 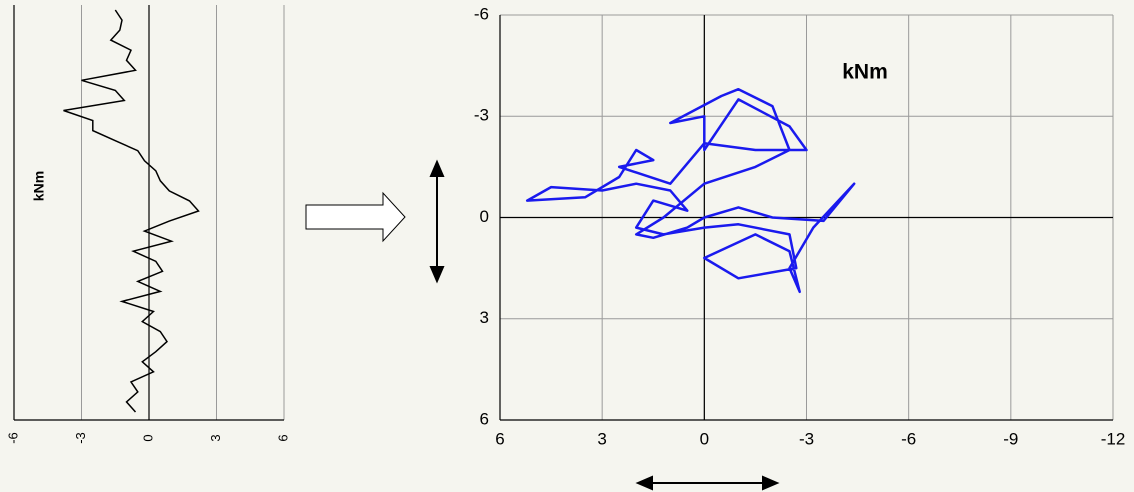 What do you see at coordinates (481, 13) in the screenshot?
I see `y-tick-label: -6` at bounding box center [481, 13].